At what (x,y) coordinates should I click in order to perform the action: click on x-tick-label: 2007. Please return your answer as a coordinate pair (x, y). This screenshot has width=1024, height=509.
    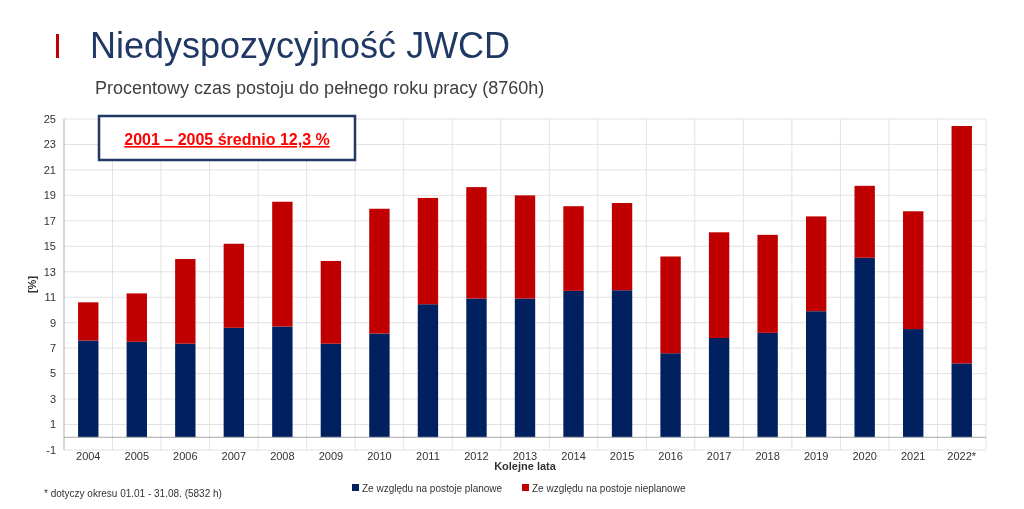
    Looking at the image, I should click on (234, 455).